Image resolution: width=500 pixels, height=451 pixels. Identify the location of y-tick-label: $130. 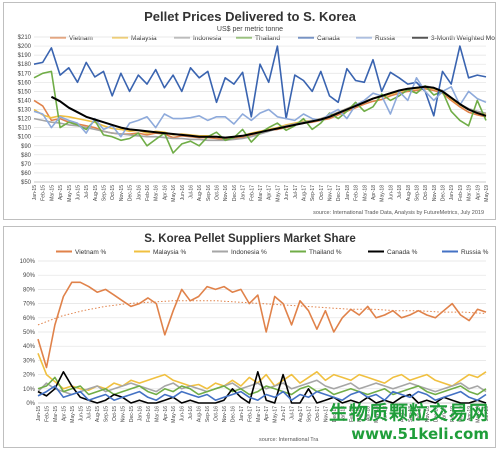
(25, 111).